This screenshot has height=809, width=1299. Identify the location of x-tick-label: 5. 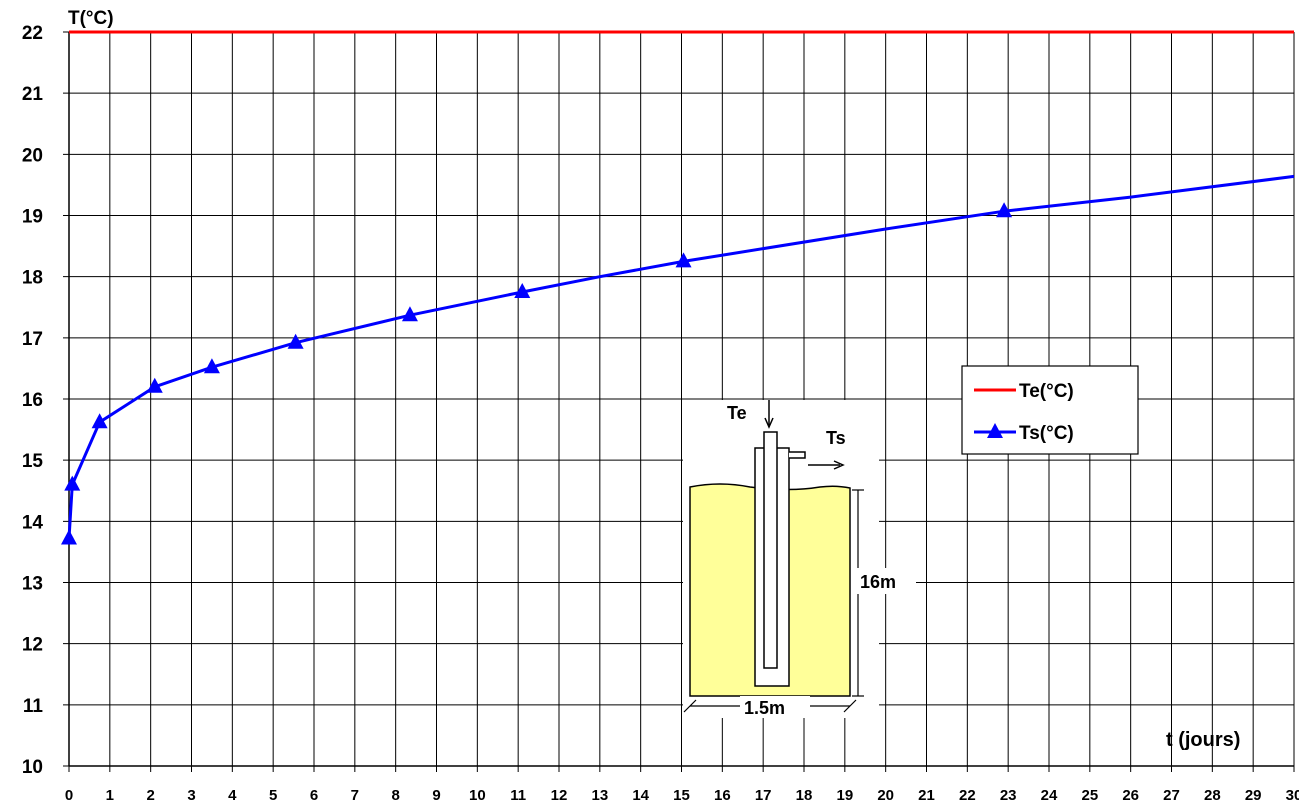
(273, 795).